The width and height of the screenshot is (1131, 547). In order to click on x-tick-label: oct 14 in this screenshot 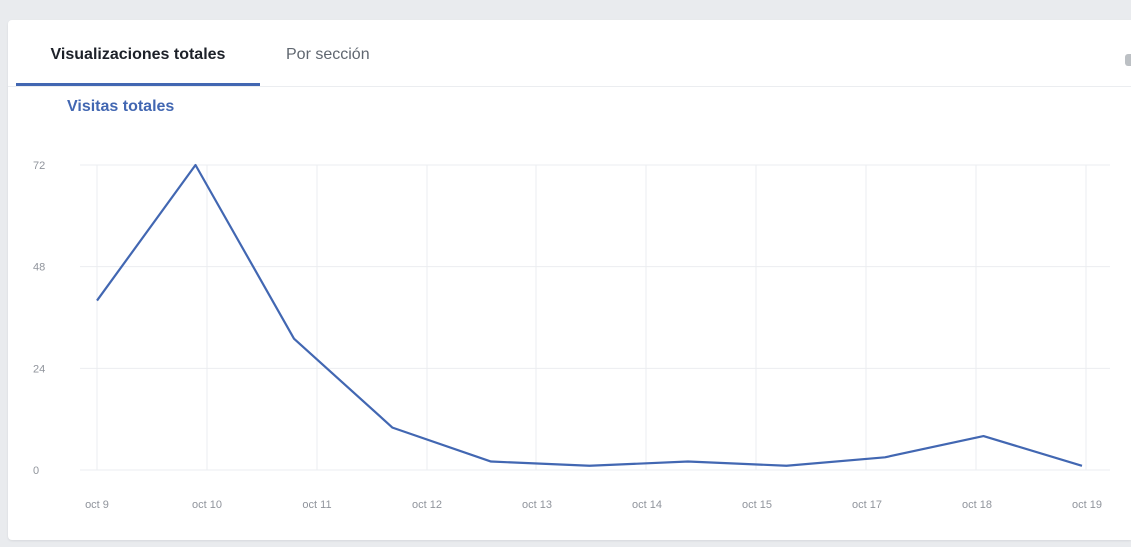, I will do `click(647, 505)`.